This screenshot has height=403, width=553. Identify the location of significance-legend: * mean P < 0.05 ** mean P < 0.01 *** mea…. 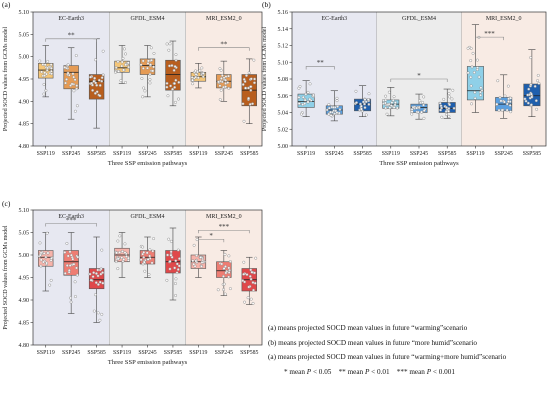
(410, 372).